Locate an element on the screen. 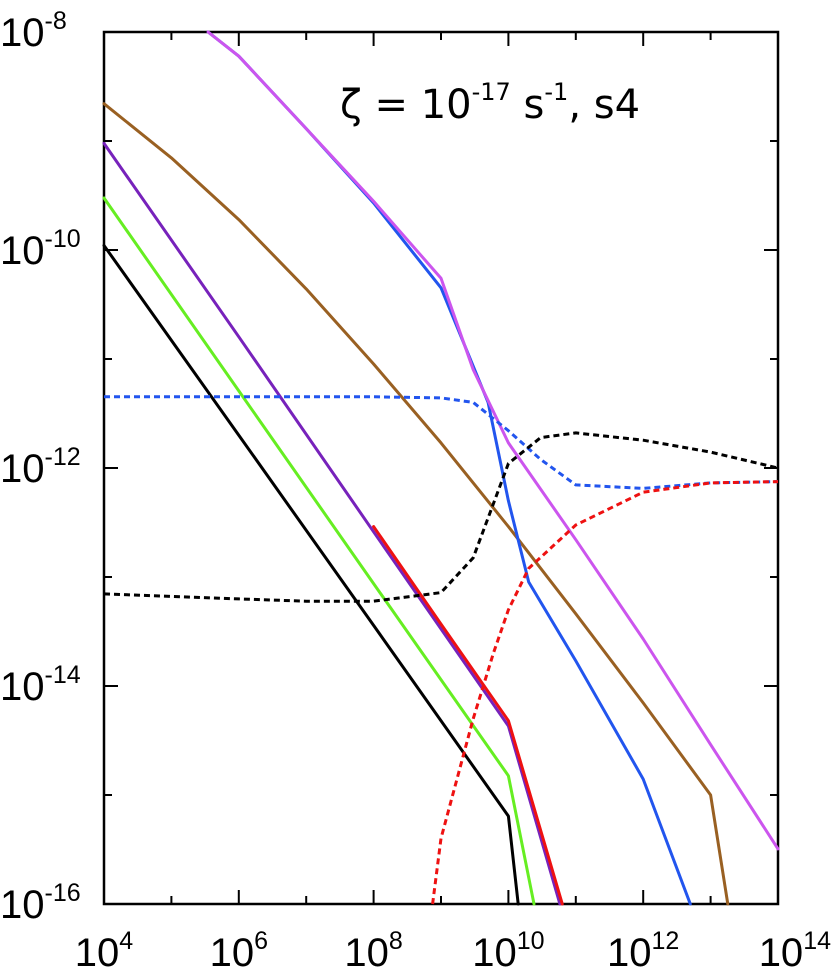  y-tick-label: 10-12 is located at coordinates (40, 467).